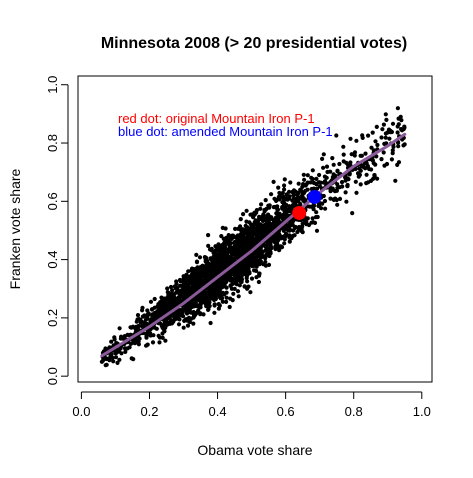 Image resolution: width=473 pixels, height=478 pixels. I want to click on y-tick-label: 1.0, so click(52, 85).